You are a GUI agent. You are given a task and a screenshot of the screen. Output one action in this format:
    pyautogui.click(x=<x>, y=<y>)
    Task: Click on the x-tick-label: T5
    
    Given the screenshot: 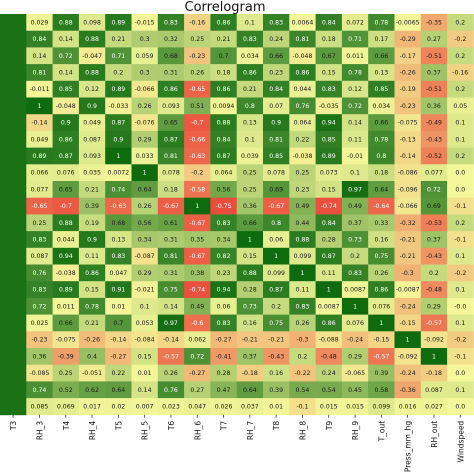 What is the action you would take?
    pyautogui.click(x=118, y=426)
    